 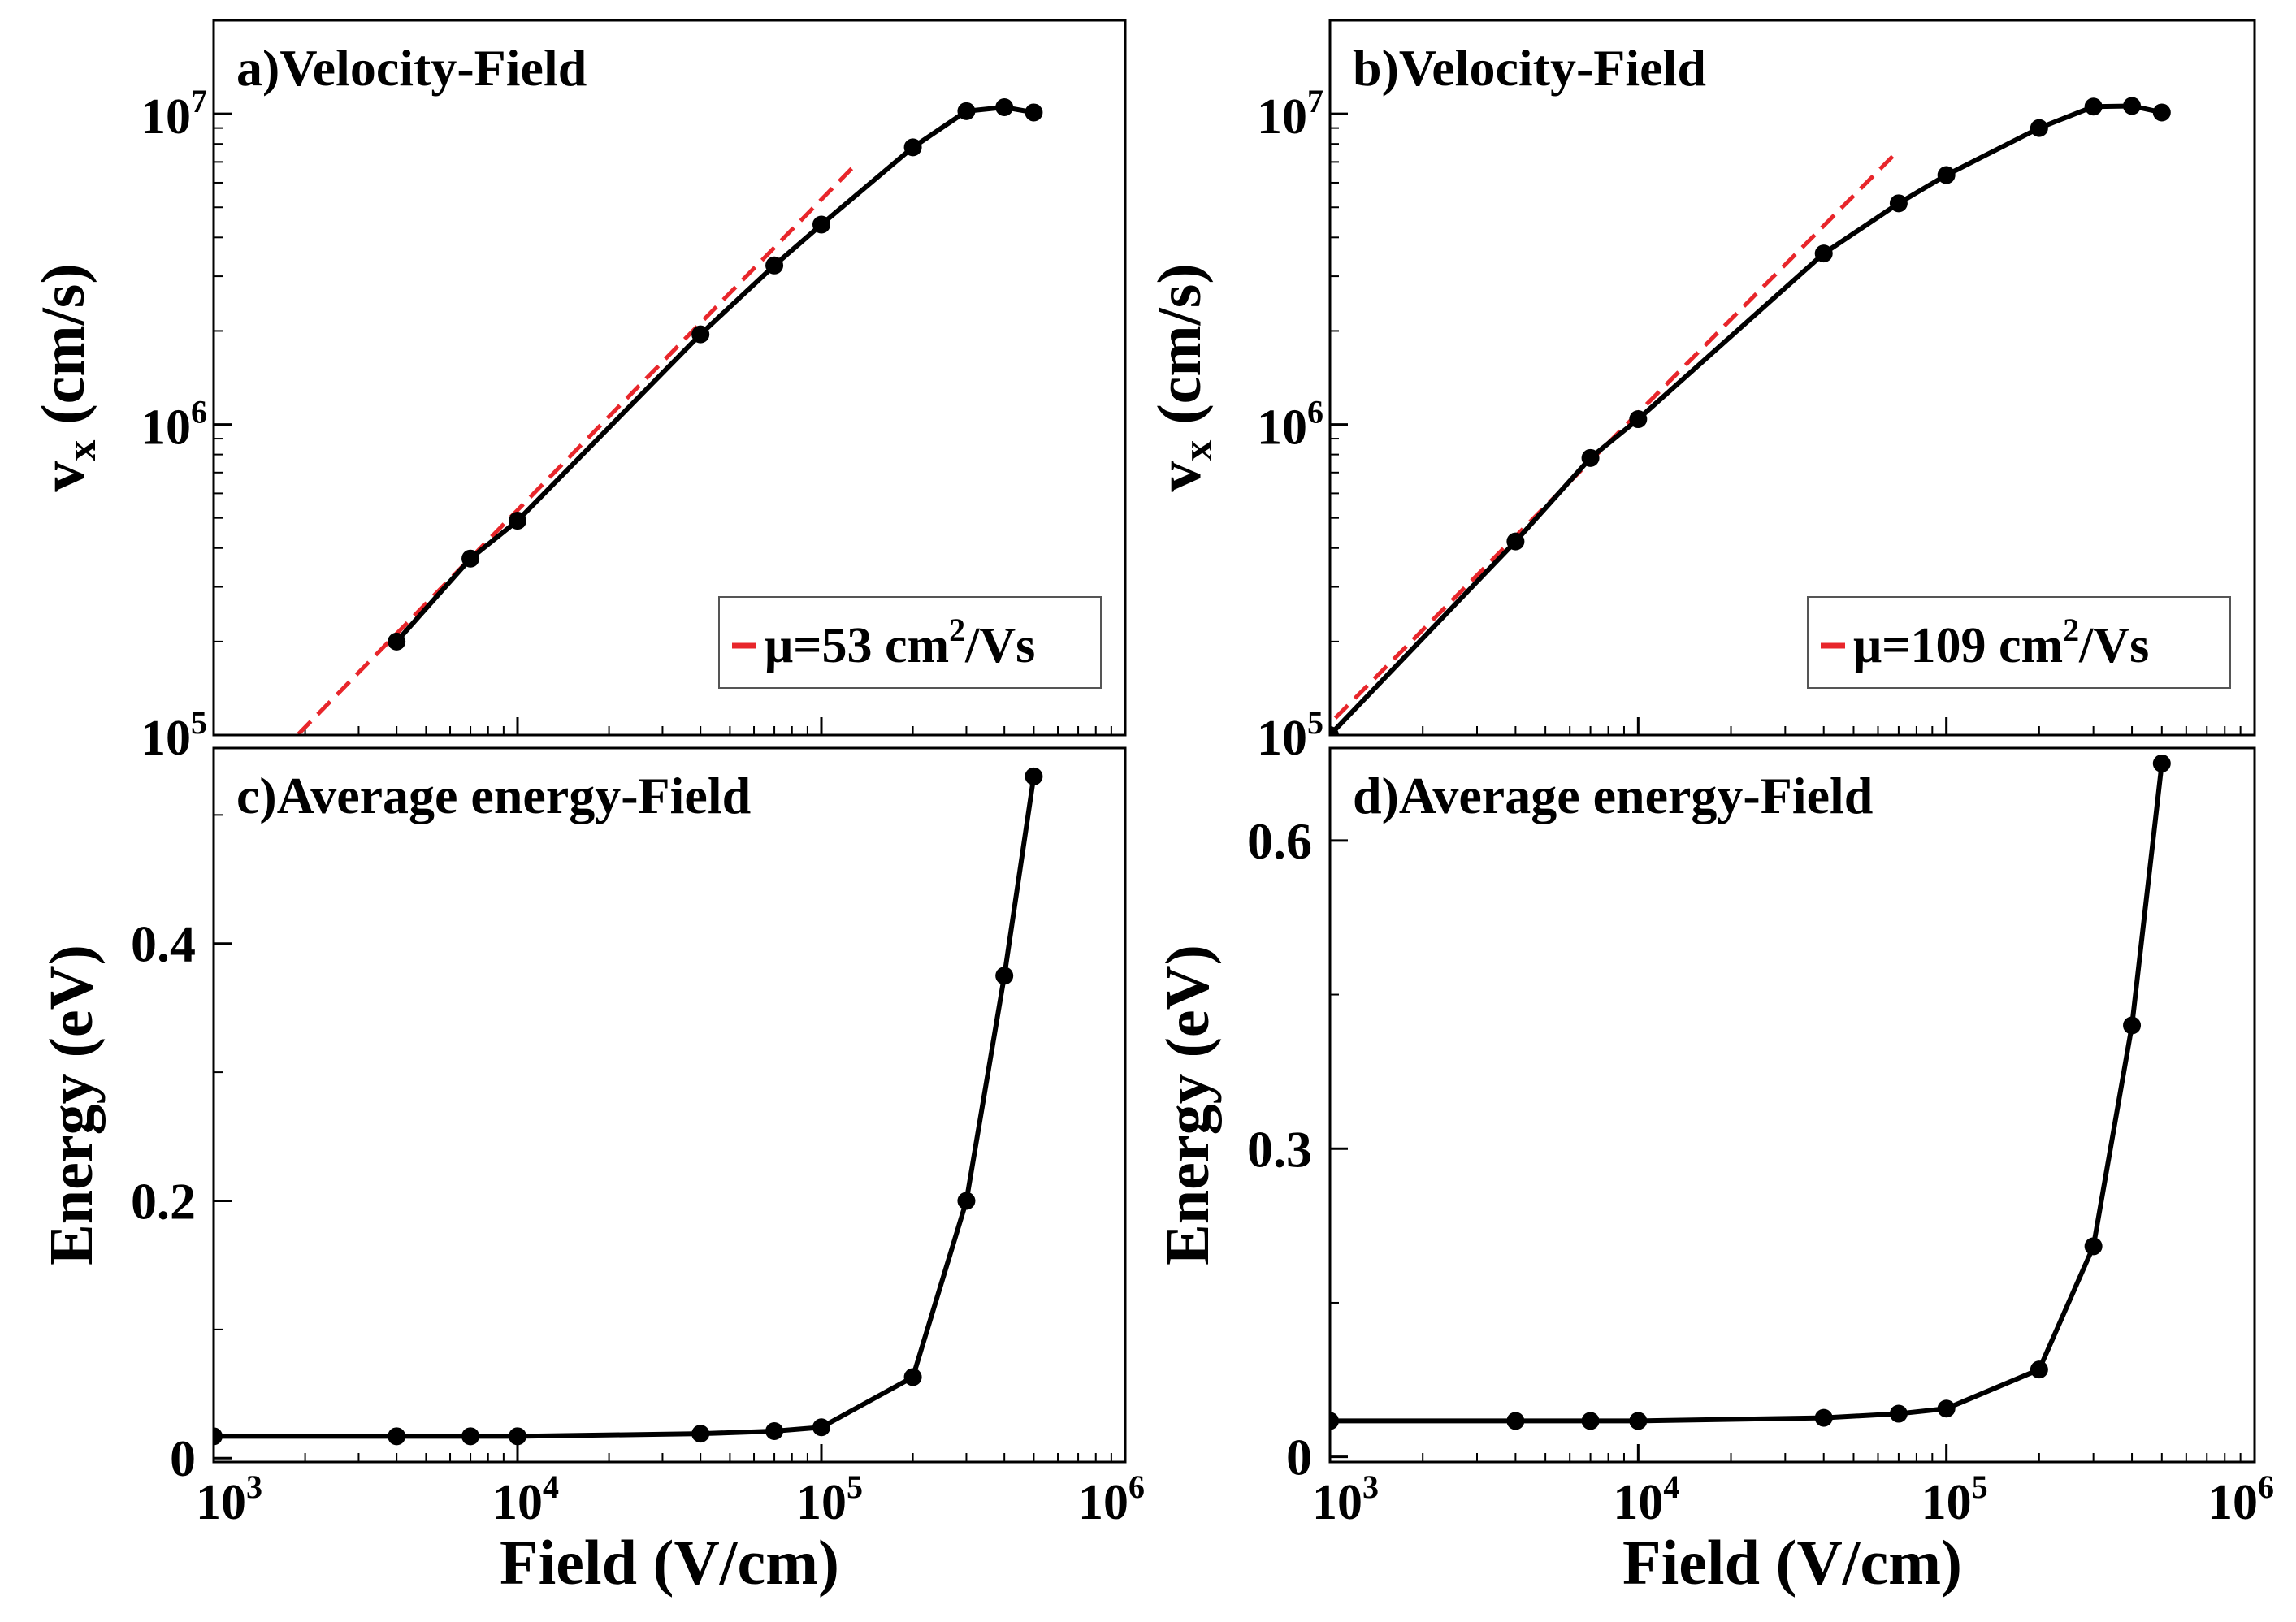 What do you see at coordinates (63, 477) in the screenshot?
I see `y-label-main: v` at bounding box center [63, 477].